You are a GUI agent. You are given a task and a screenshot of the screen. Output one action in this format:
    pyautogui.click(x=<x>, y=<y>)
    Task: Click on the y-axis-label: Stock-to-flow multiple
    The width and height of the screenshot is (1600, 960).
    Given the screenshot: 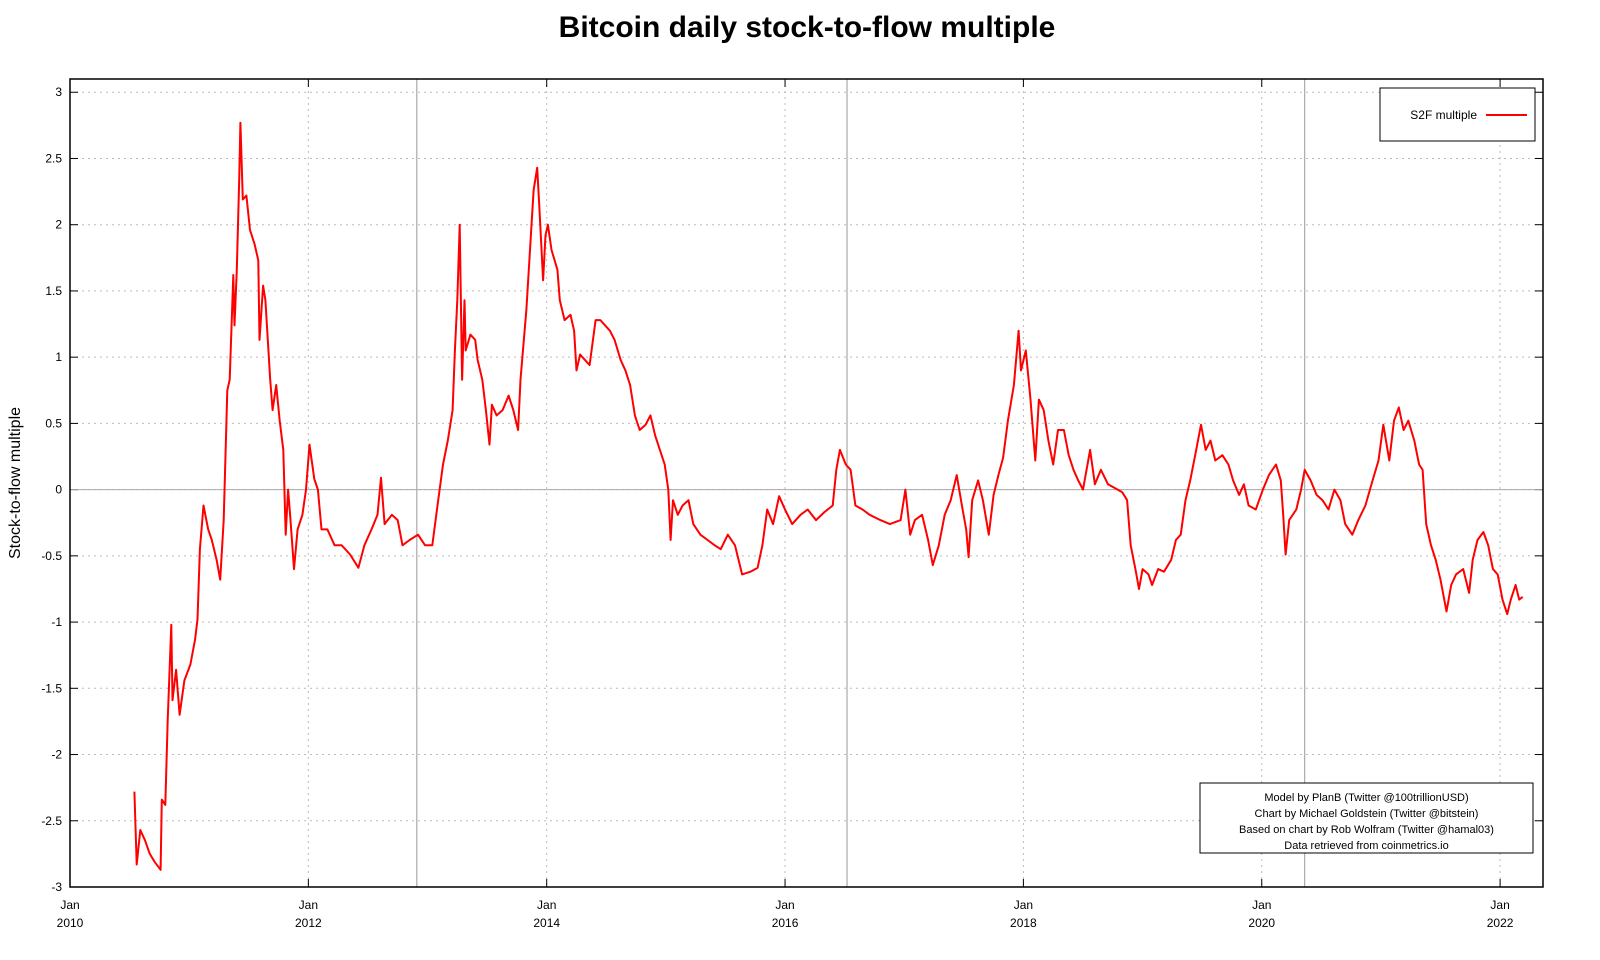 What is the action you would take?
    pyautogui.click(x=15, y=483)
    